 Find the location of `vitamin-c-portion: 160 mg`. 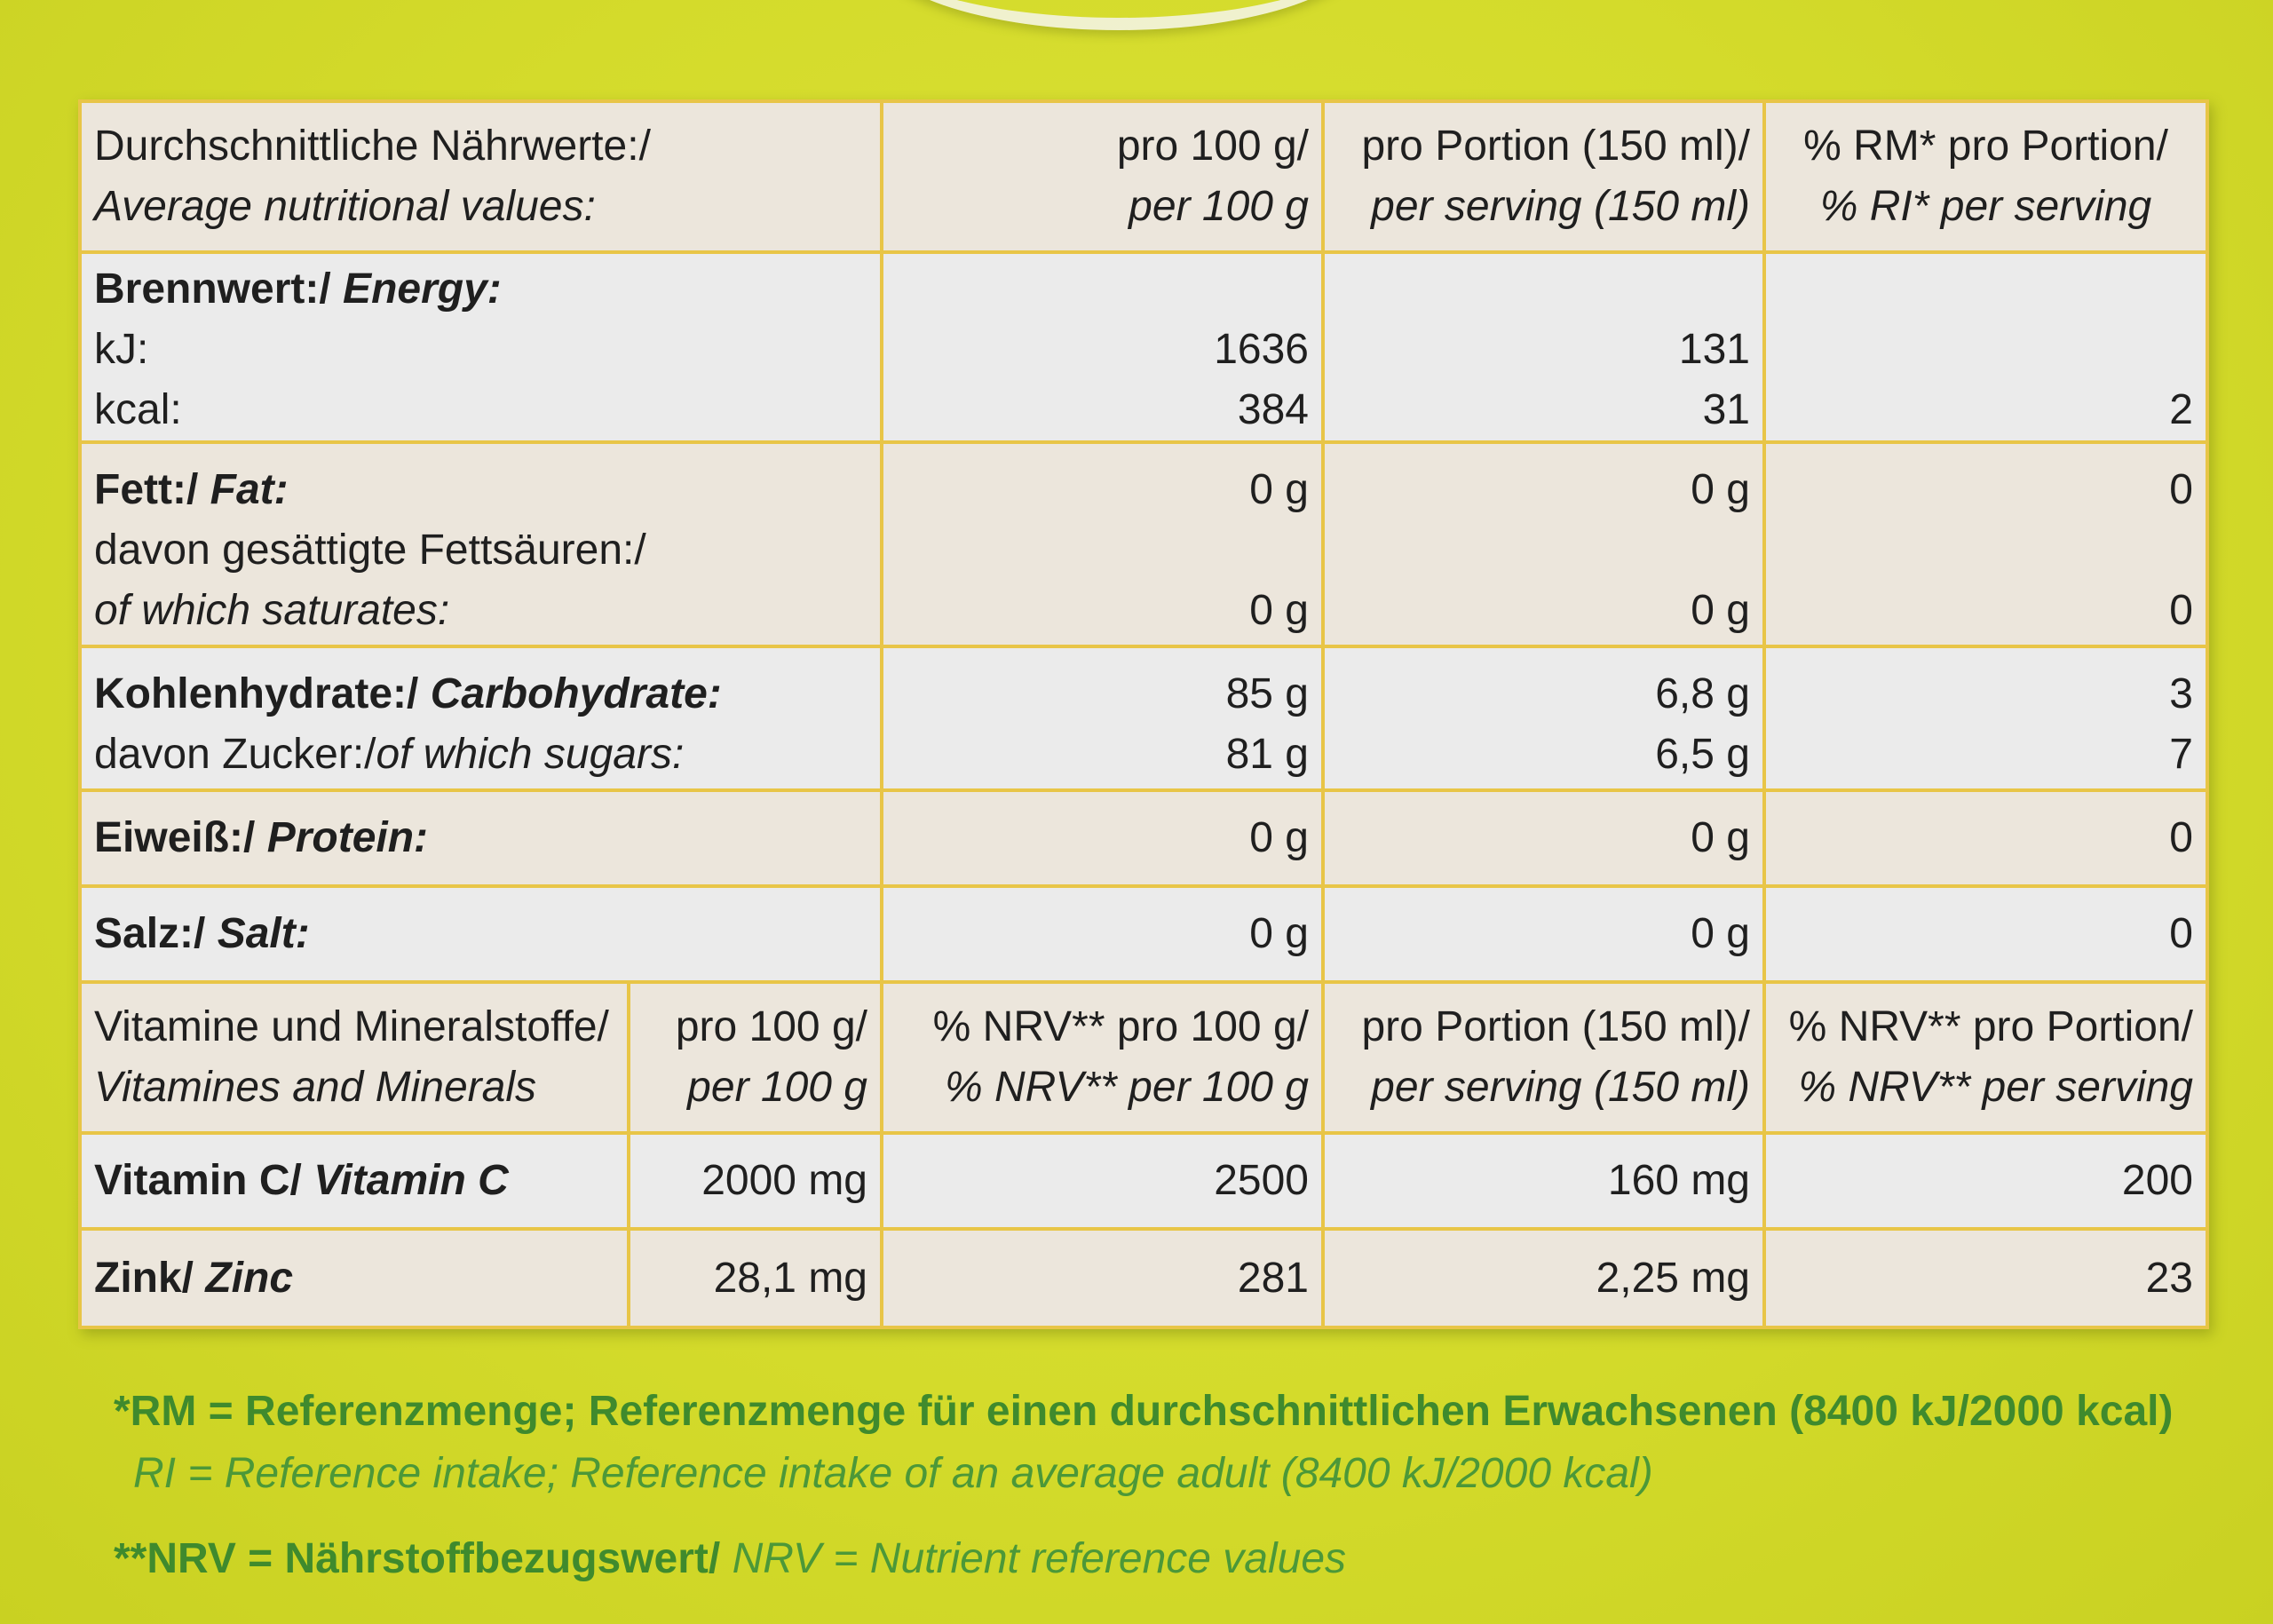

vitamin-c-portion: 160 mg is located at coordinates (1543, 1181).